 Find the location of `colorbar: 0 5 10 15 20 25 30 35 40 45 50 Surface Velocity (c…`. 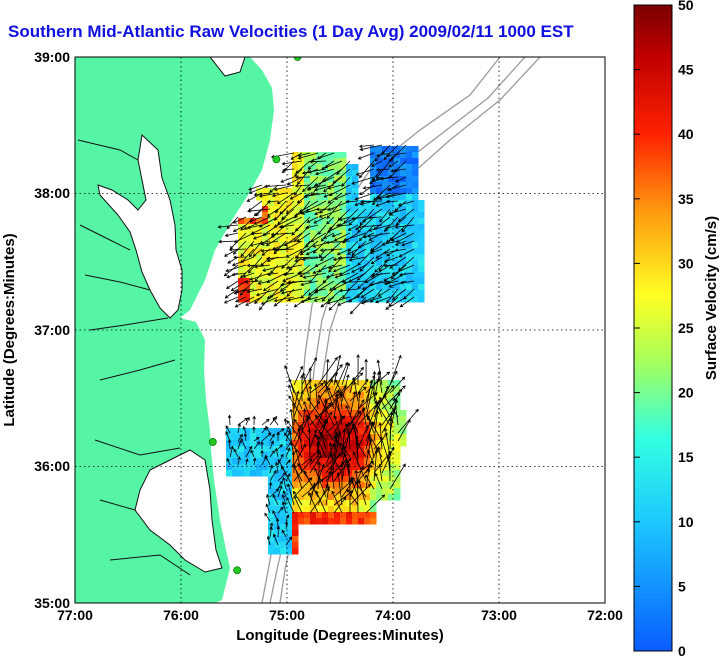

colorbar: 0 5 10 15 20 25 30 35 40 45 50 Surface Velocity (c… is located at coordinates (676, 329).